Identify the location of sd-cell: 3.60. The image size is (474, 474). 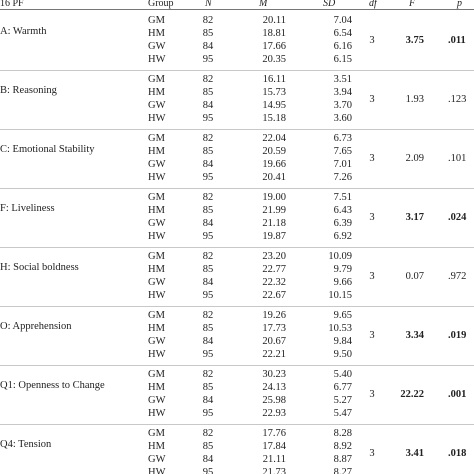
(342, 118).